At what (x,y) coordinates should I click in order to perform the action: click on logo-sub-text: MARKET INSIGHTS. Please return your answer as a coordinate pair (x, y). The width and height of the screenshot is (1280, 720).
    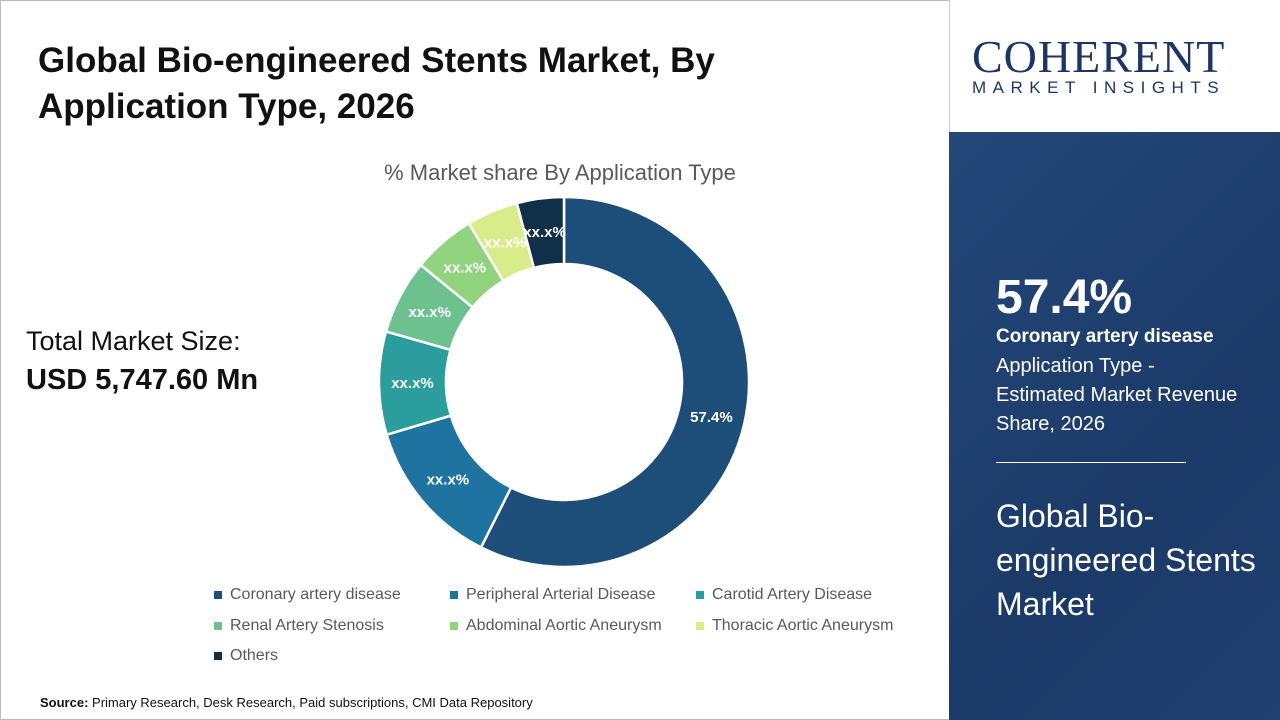
    Looking at the image, I should click on (1099, 87).